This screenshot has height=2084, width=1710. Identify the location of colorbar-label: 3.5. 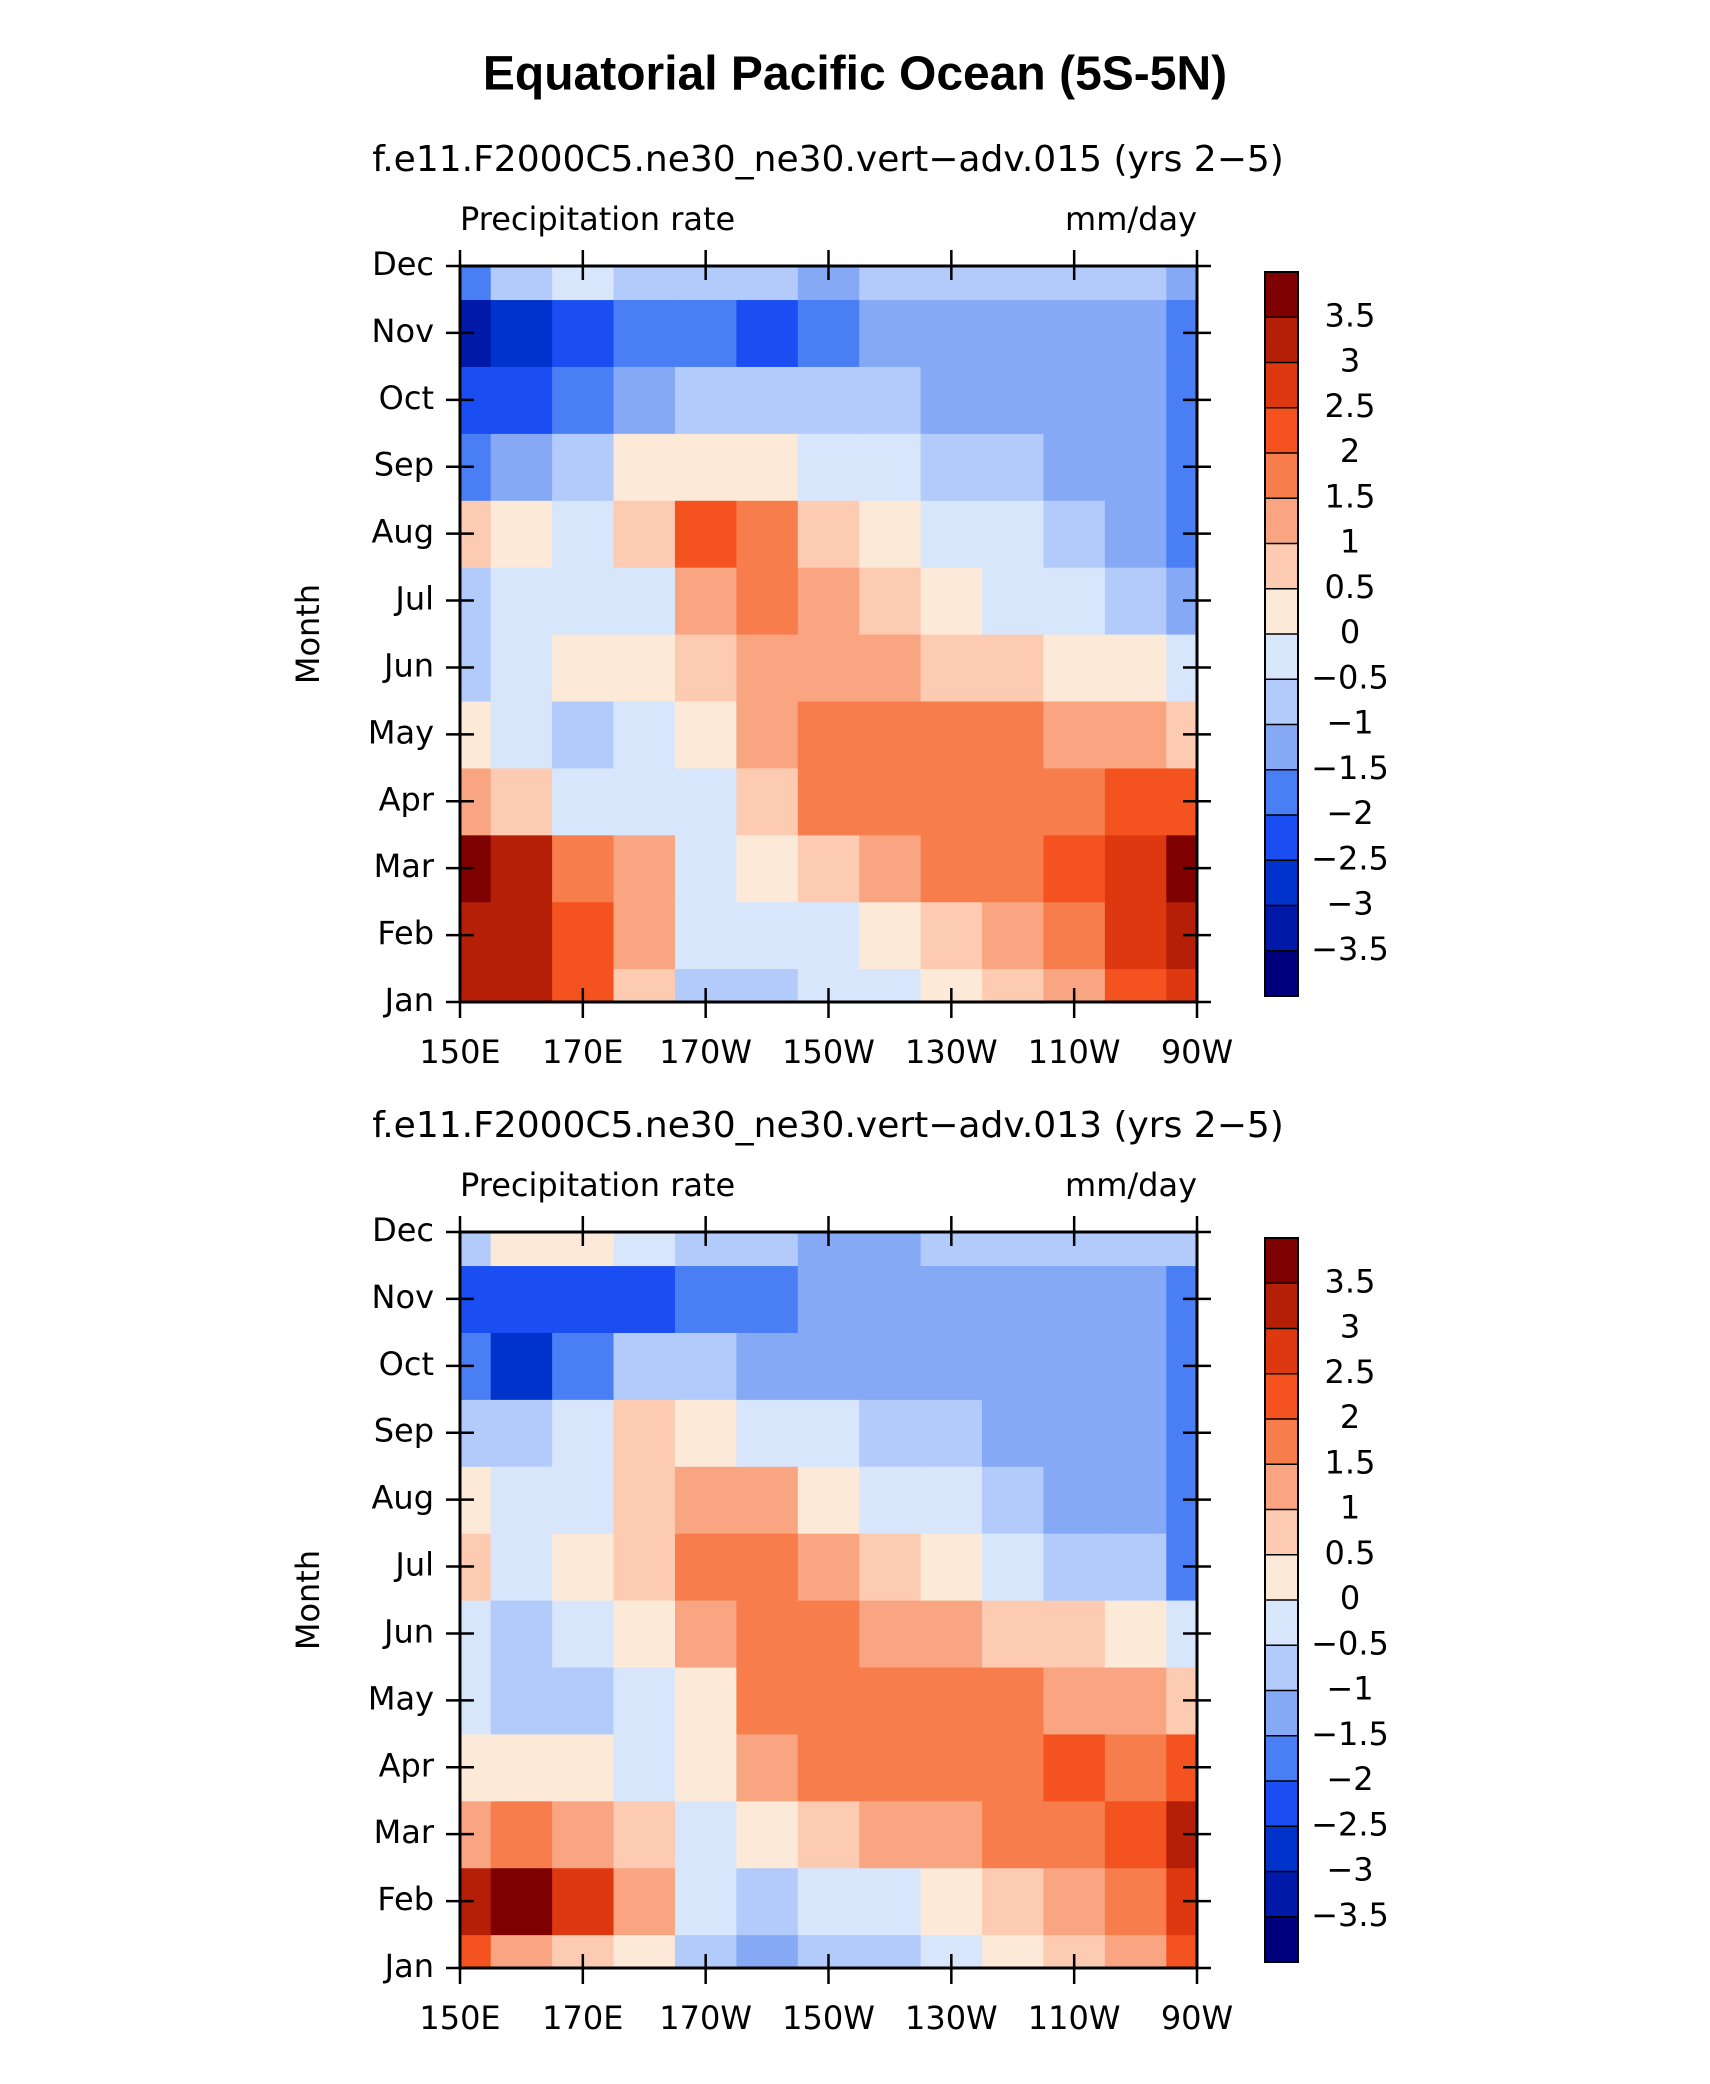
(1350, 1281).